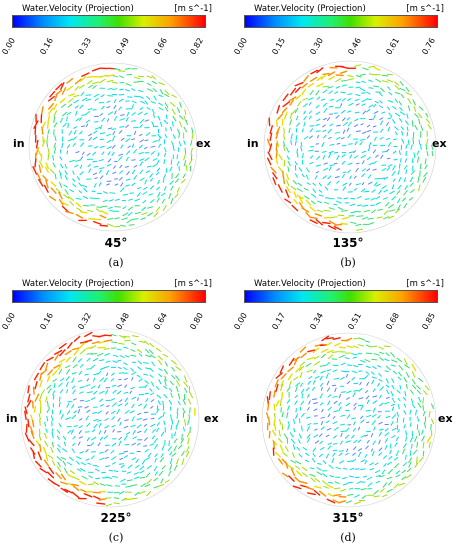 The image size is (465, 550). What do you see at coordinates (445, 418) in the screenshot?
I see `exit-label: ex` at bounding box center [445, 418].